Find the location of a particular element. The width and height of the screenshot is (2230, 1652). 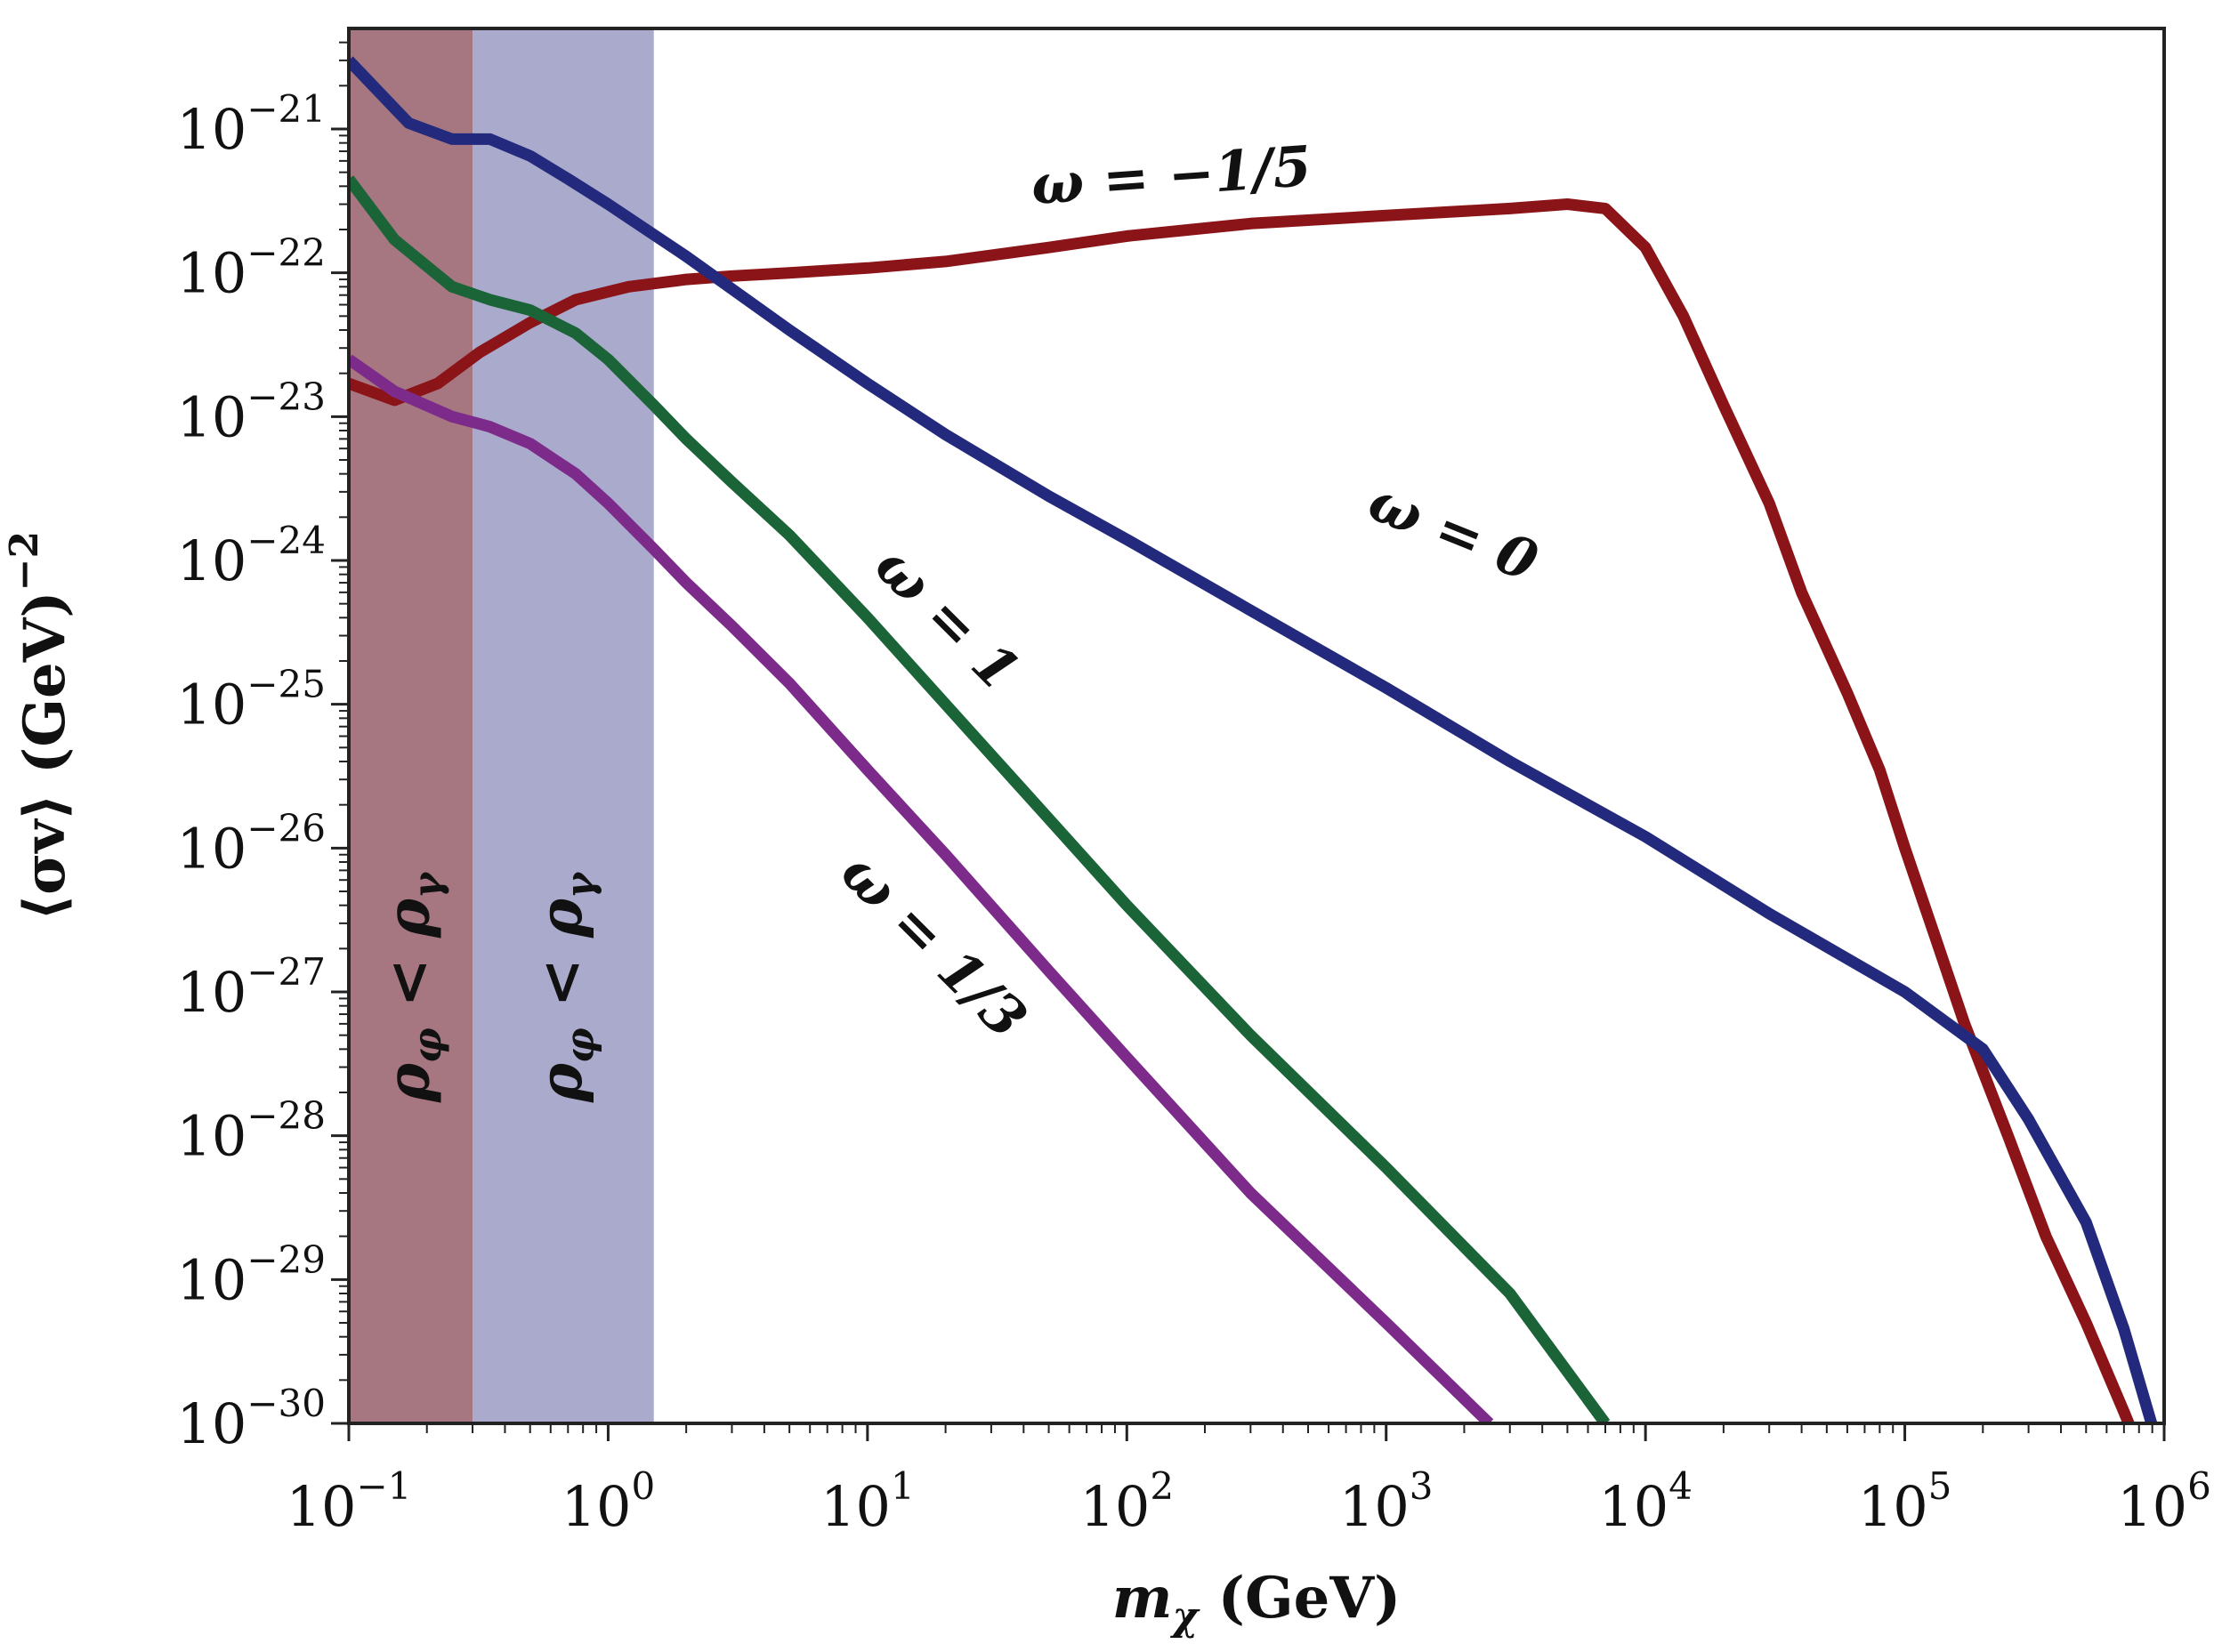

y-axis-label-main: ⟨σv⟩ (GeV) is located at coordinates (45, 756).